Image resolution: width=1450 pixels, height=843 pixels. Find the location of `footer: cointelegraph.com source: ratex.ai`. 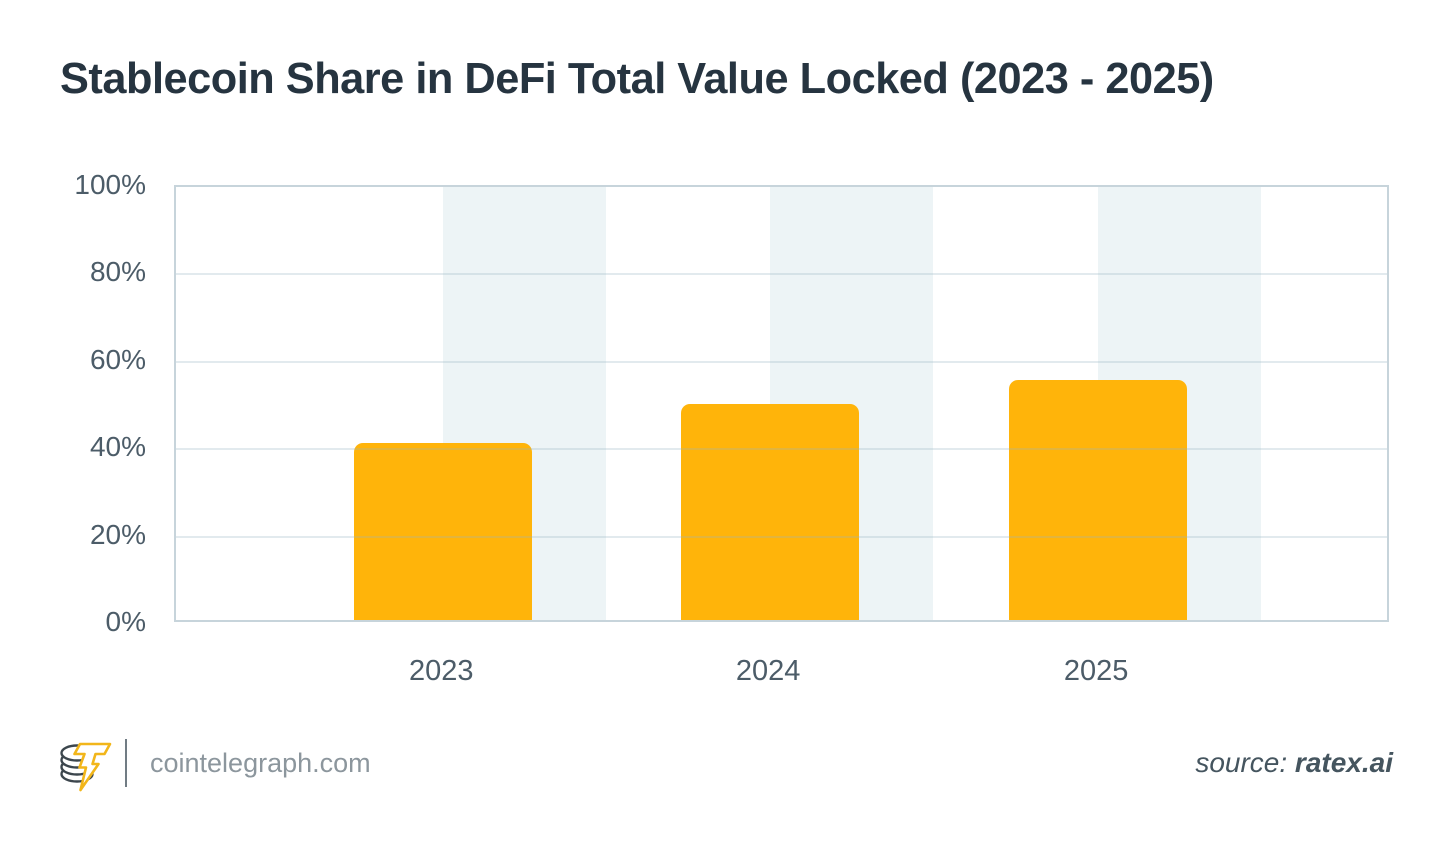

footer: cointelegraph.com source: ratex.ai is located at coordinates (725, 763).